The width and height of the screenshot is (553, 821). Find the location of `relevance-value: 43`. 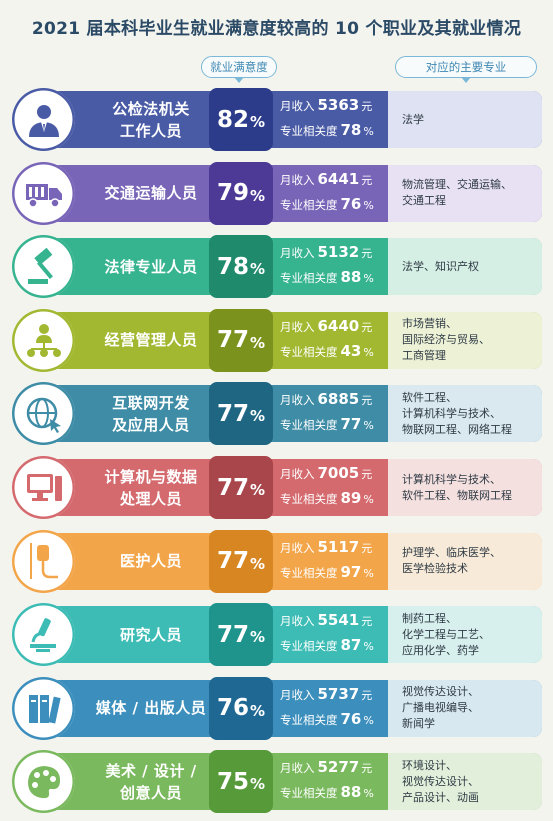

relevance-value: 43 is located at coordinates (351, 350).